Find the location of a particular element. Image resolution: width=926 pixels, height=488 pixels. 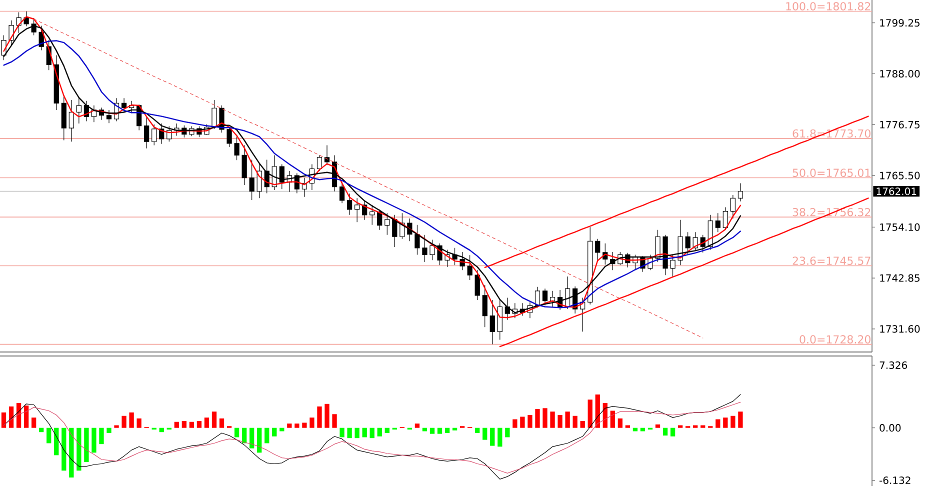

y-tick-label: -6.132 is located at coordinates (895, 480).